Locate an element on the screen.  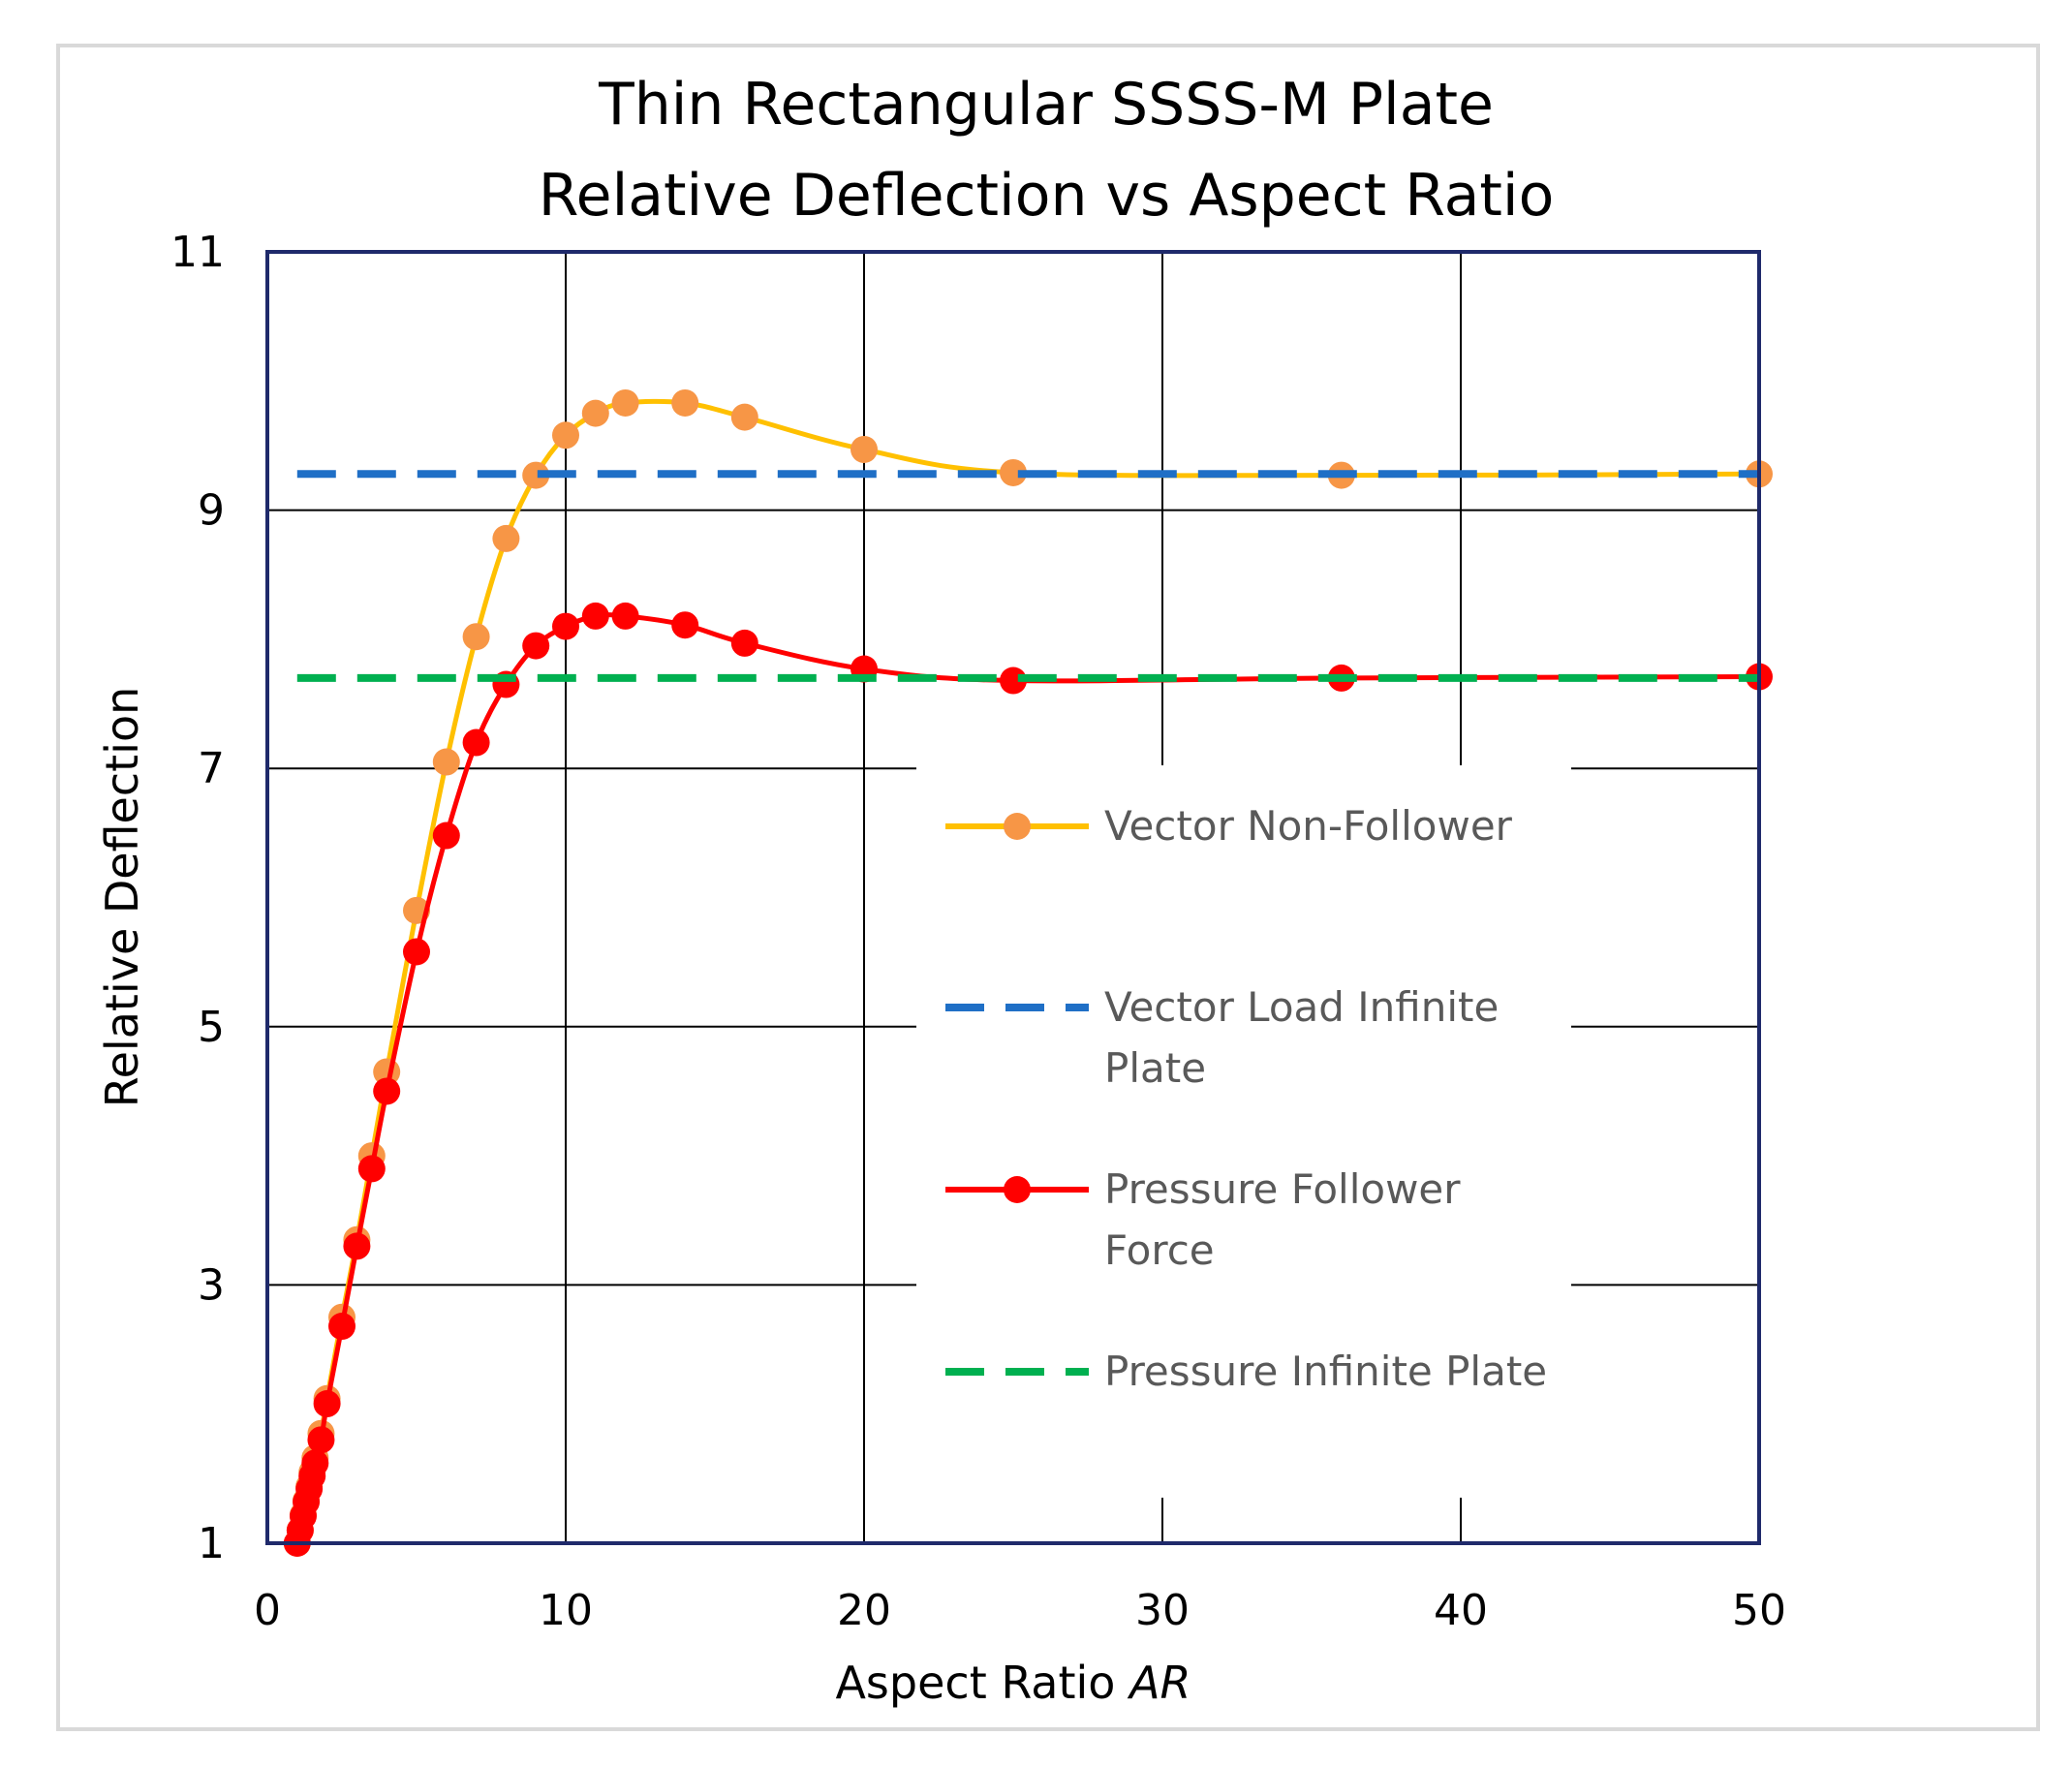
legend-label-pressure-follower-2: Force is located at coordinates (1159, 1250).